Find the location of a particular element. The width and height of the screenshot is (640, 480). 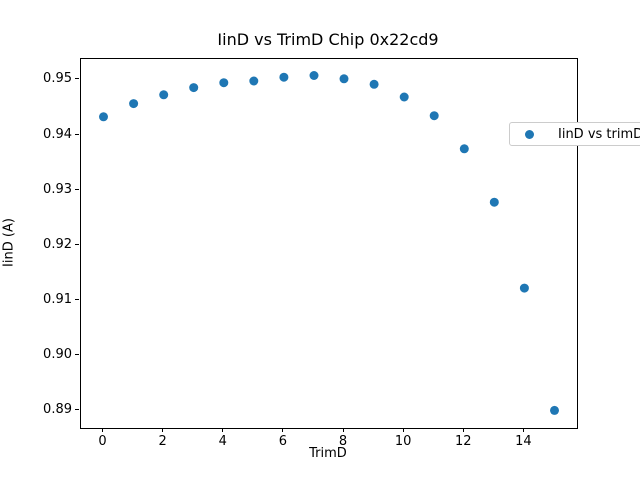

y-tick-label: 0.91 is located at coordinates (57, 299).